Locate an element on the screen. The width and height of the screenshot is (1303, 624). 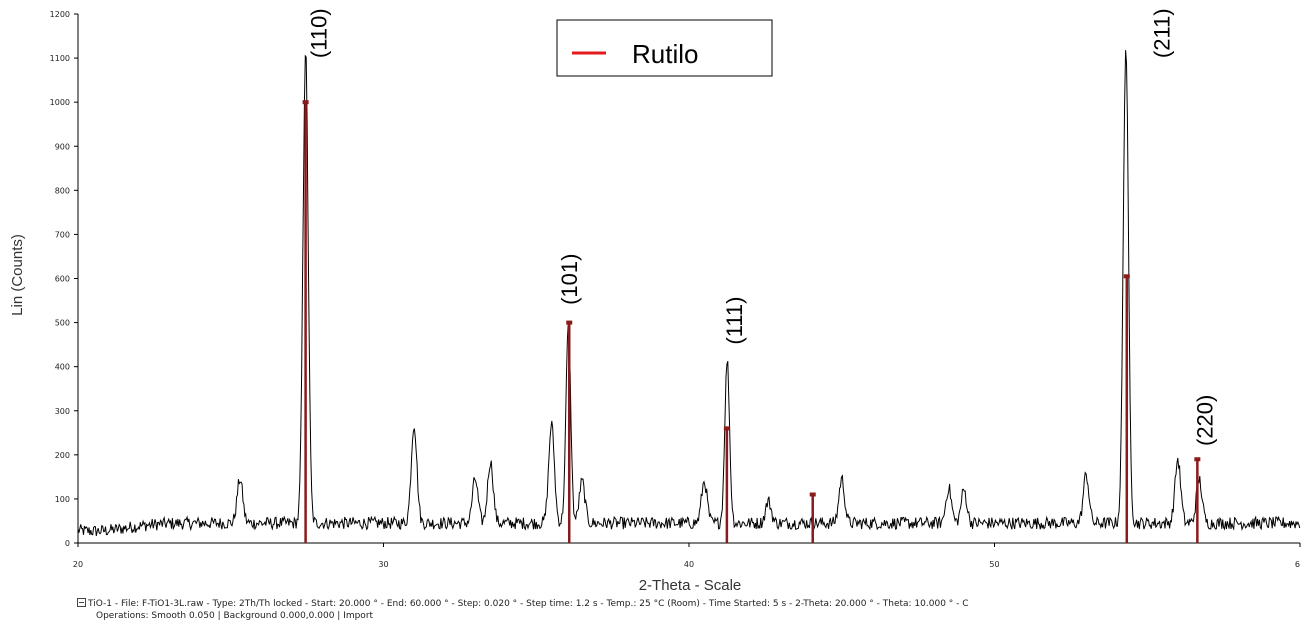
y-tick-label: 300 is located at coordinates (62, 411).